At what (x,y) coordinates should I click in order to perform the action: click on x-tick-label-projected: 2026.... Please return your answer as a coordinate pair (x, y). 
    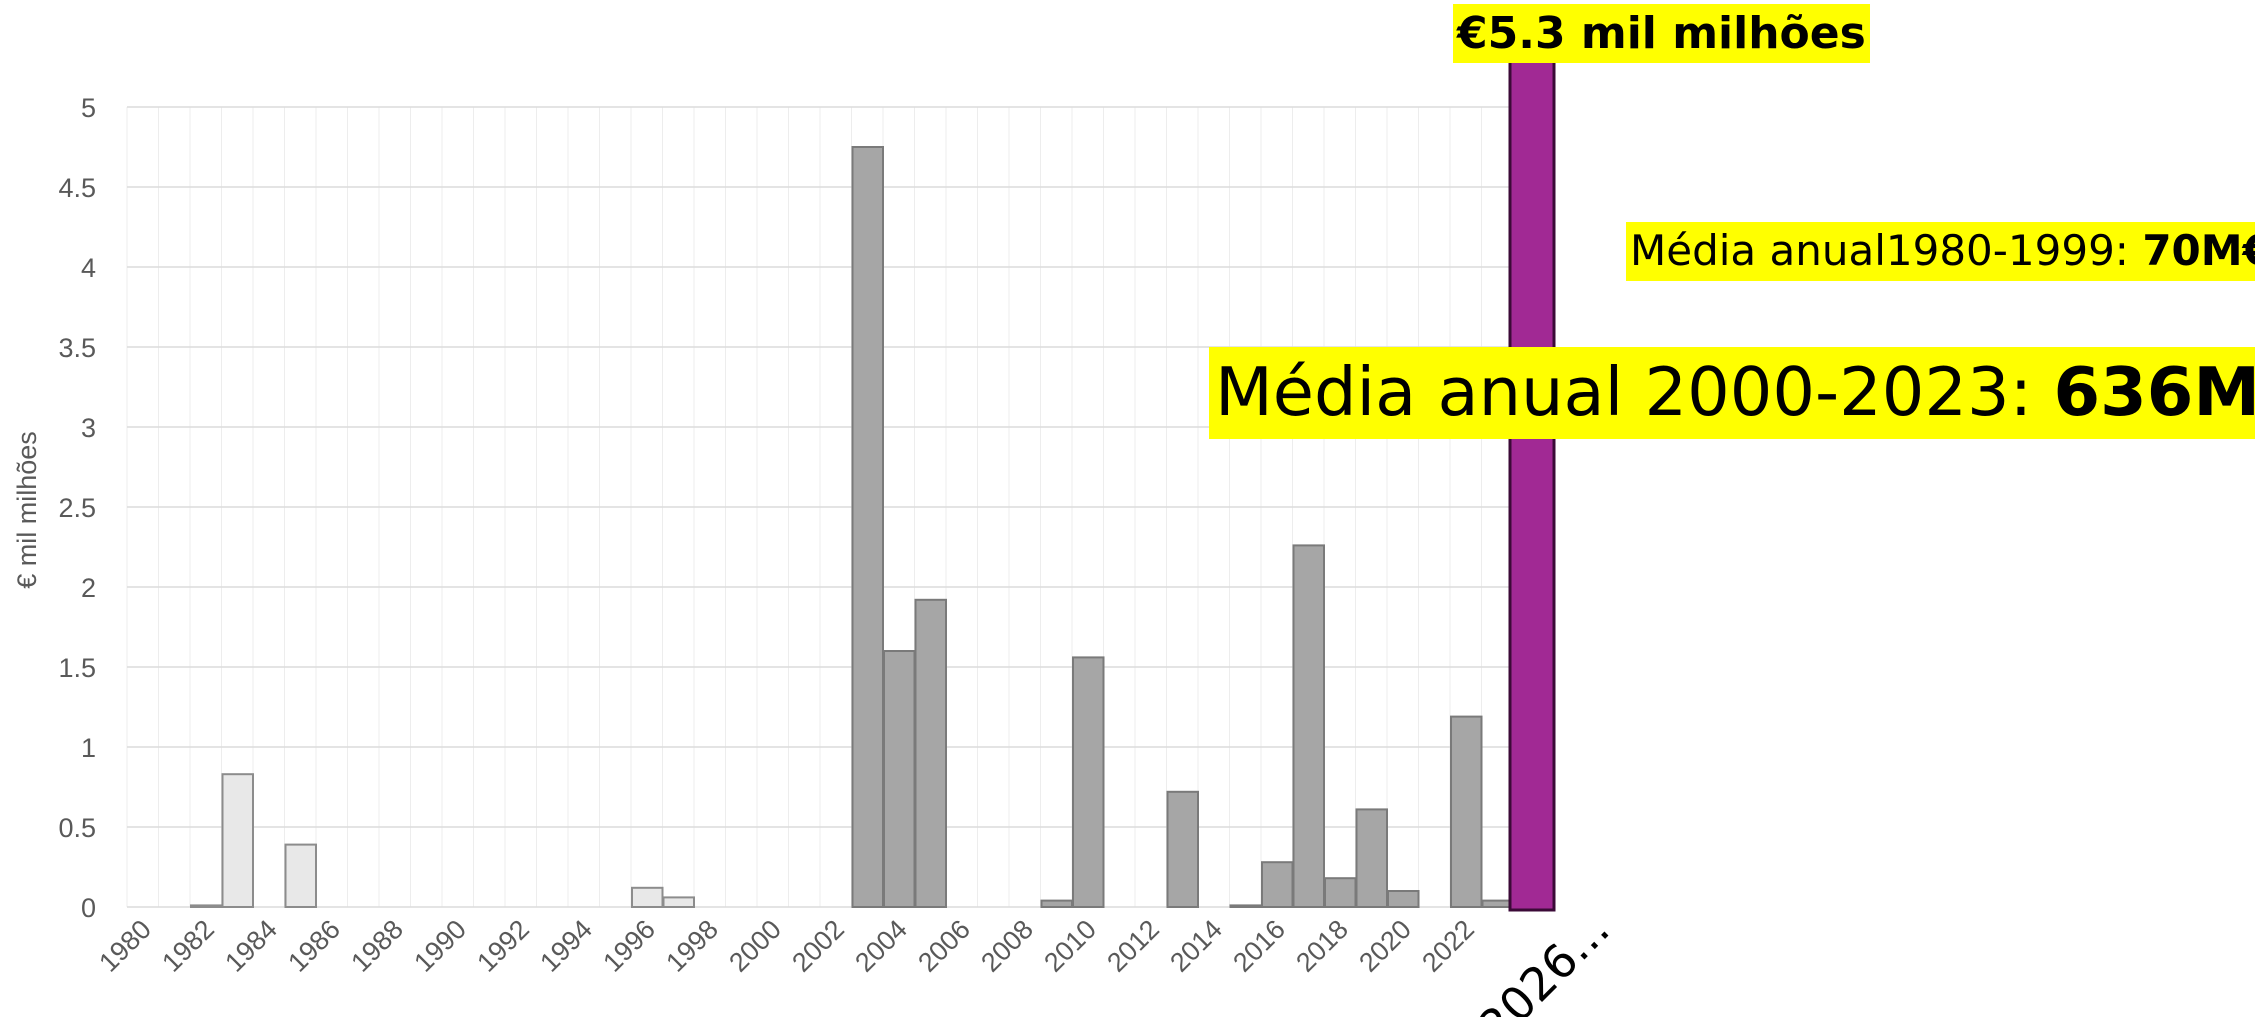
    Looking at the image, I should click on (1544, 959).